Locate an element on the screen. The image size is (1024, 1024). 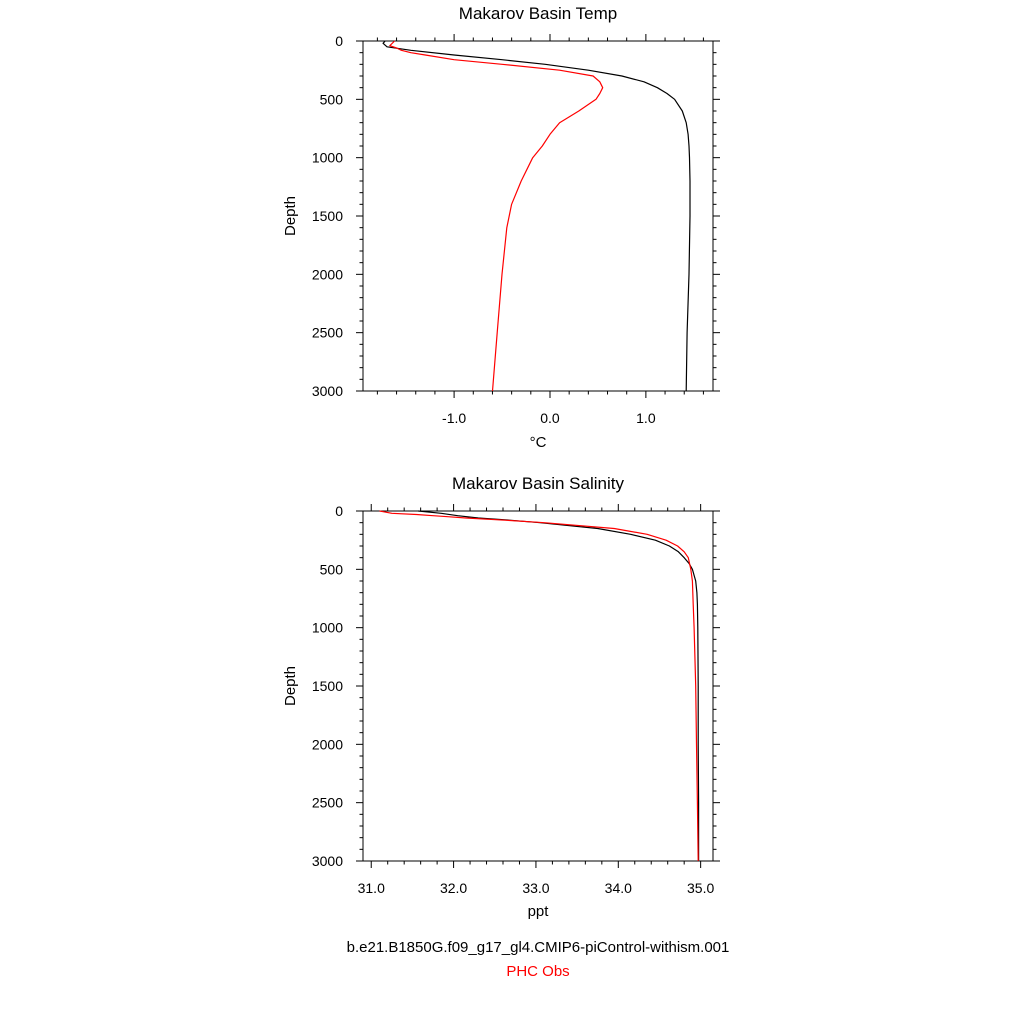
salinity-plot-frame is located at coordinates (538, 686).